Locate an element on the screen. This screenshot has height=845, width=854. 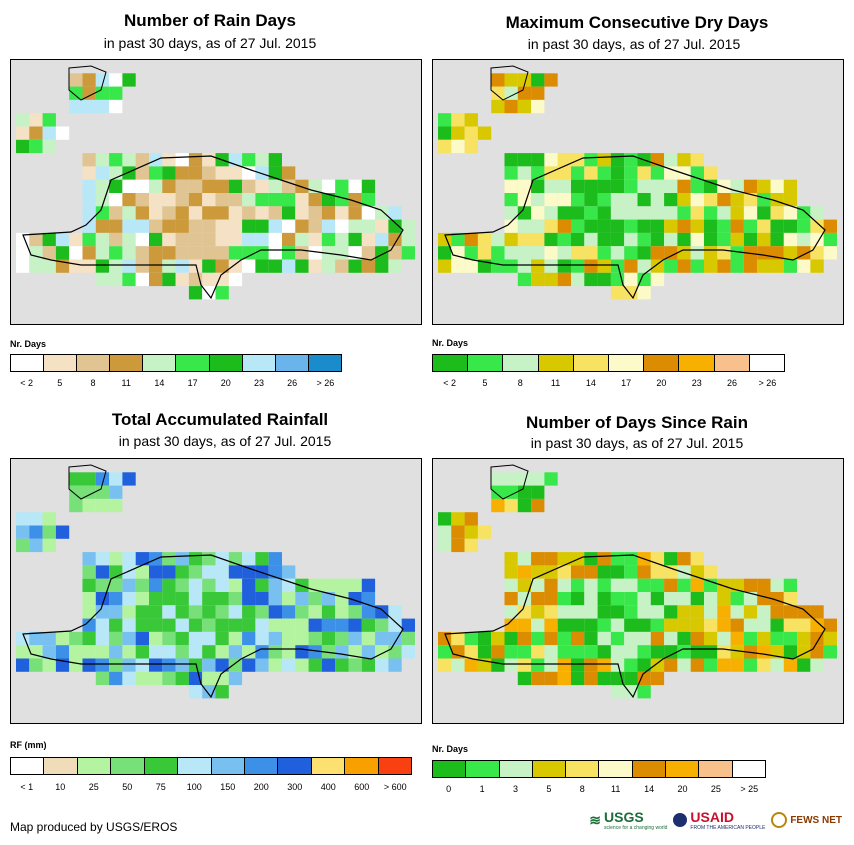
footer-credit: Map produced by USGS/EROS is located at coordinates (94, 827).